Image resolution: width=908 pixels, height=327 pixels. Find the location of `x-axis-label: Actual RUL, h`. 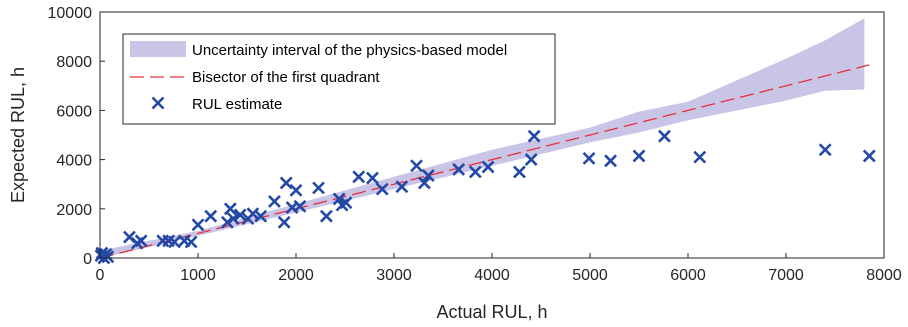

x-axis-label: Actual RUL, h is located at coordinates (491, 312).